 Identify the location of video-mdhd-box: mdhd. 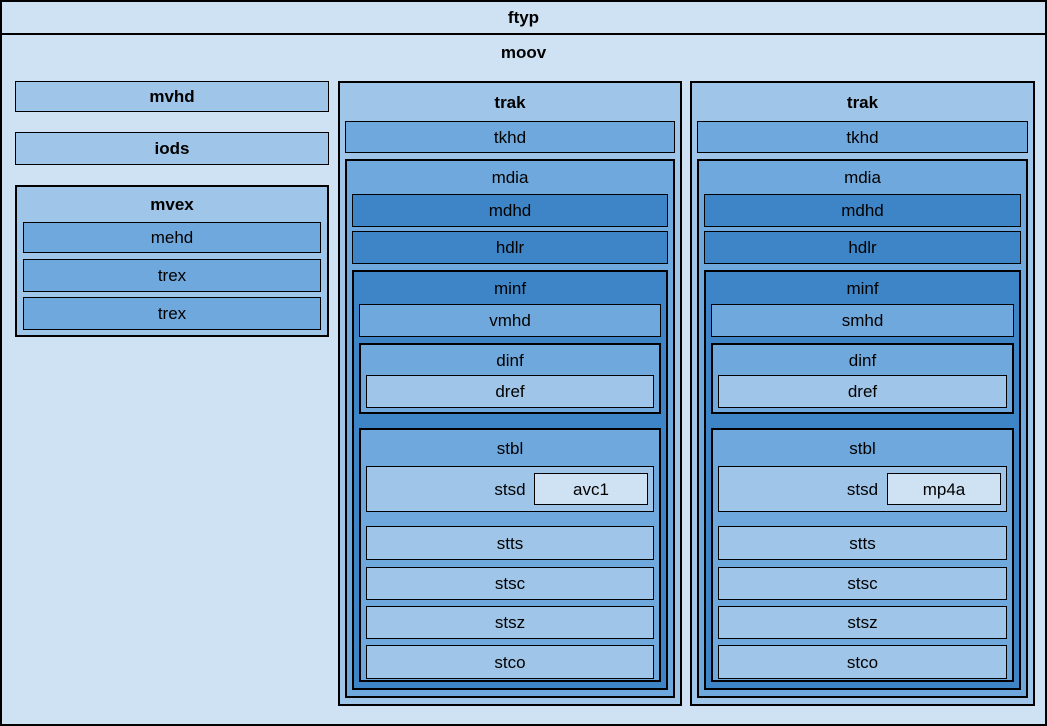
(510, 210).